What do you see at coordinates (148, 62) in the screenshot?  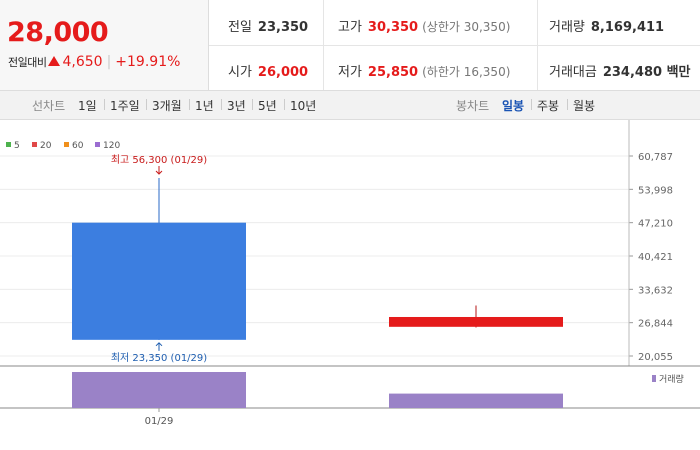 I see `change-rate: +19.91%` at bounding box center [148, 62].